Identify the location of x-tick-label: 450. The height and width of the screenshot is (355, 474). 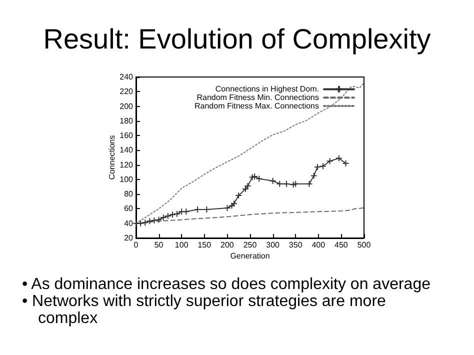
(341, 245).